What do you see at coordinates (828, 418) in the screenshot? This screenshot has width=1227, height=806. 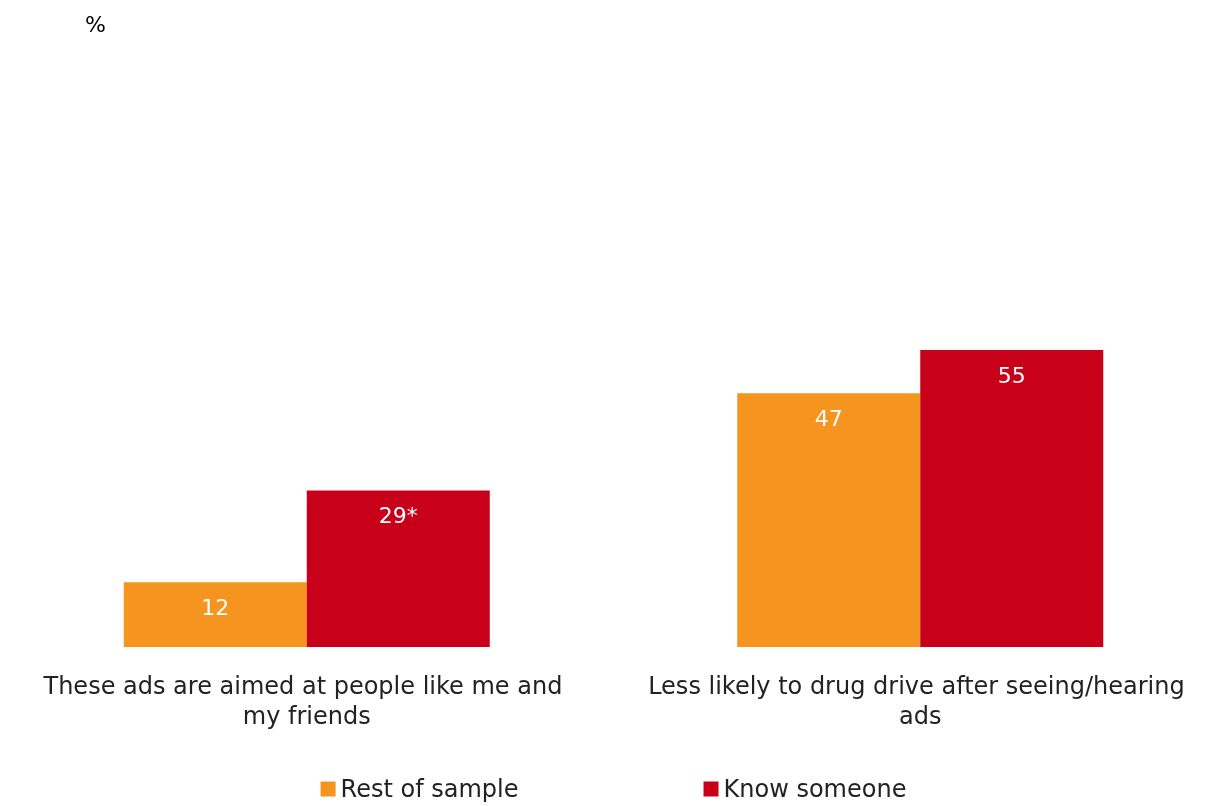 I see `data-label: 47` at bounding box center [828, 418].